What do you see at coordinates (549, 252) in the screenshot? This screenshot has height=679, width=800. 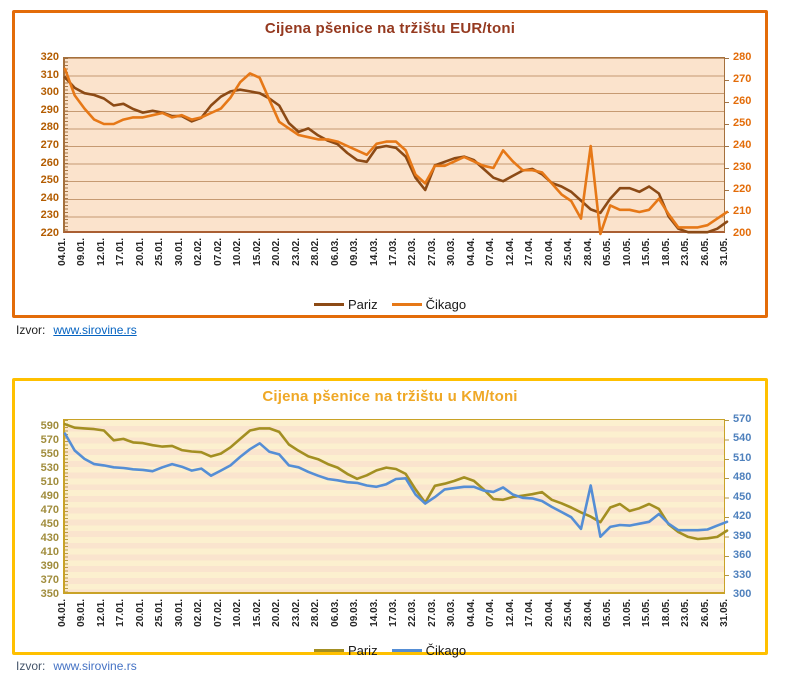 I see `x-axis-label: 20.04.` at bounding box center [549, 252].